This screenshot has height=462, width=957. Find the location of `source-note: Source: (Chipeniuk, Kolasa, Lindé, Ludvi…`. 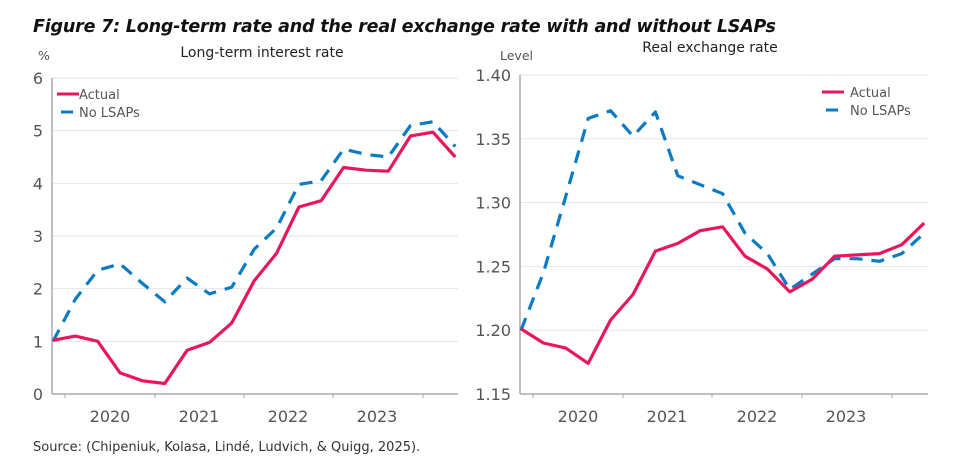

source-note: Source: (Chipeniuk, Kolasa, Lindé, Ludvi… is located at coordinates (227, 447).